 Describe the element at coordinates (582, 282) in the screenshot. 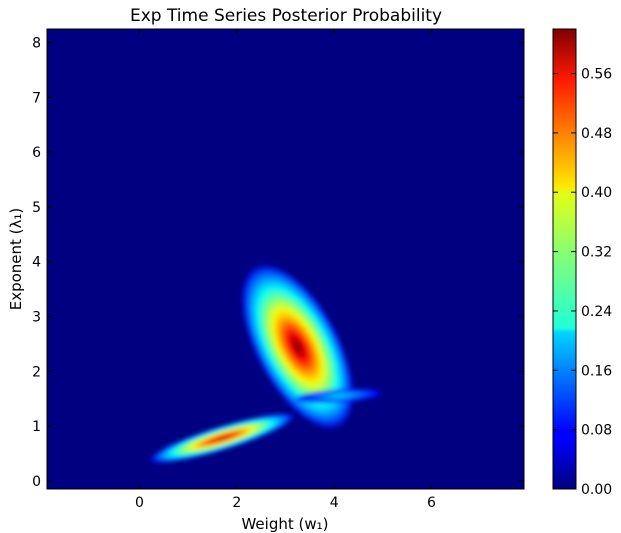

I see `colorbar-ticks: 0.00 0.08 0.16 0.24 0.32 0.40 0.48 0.56` at that location.